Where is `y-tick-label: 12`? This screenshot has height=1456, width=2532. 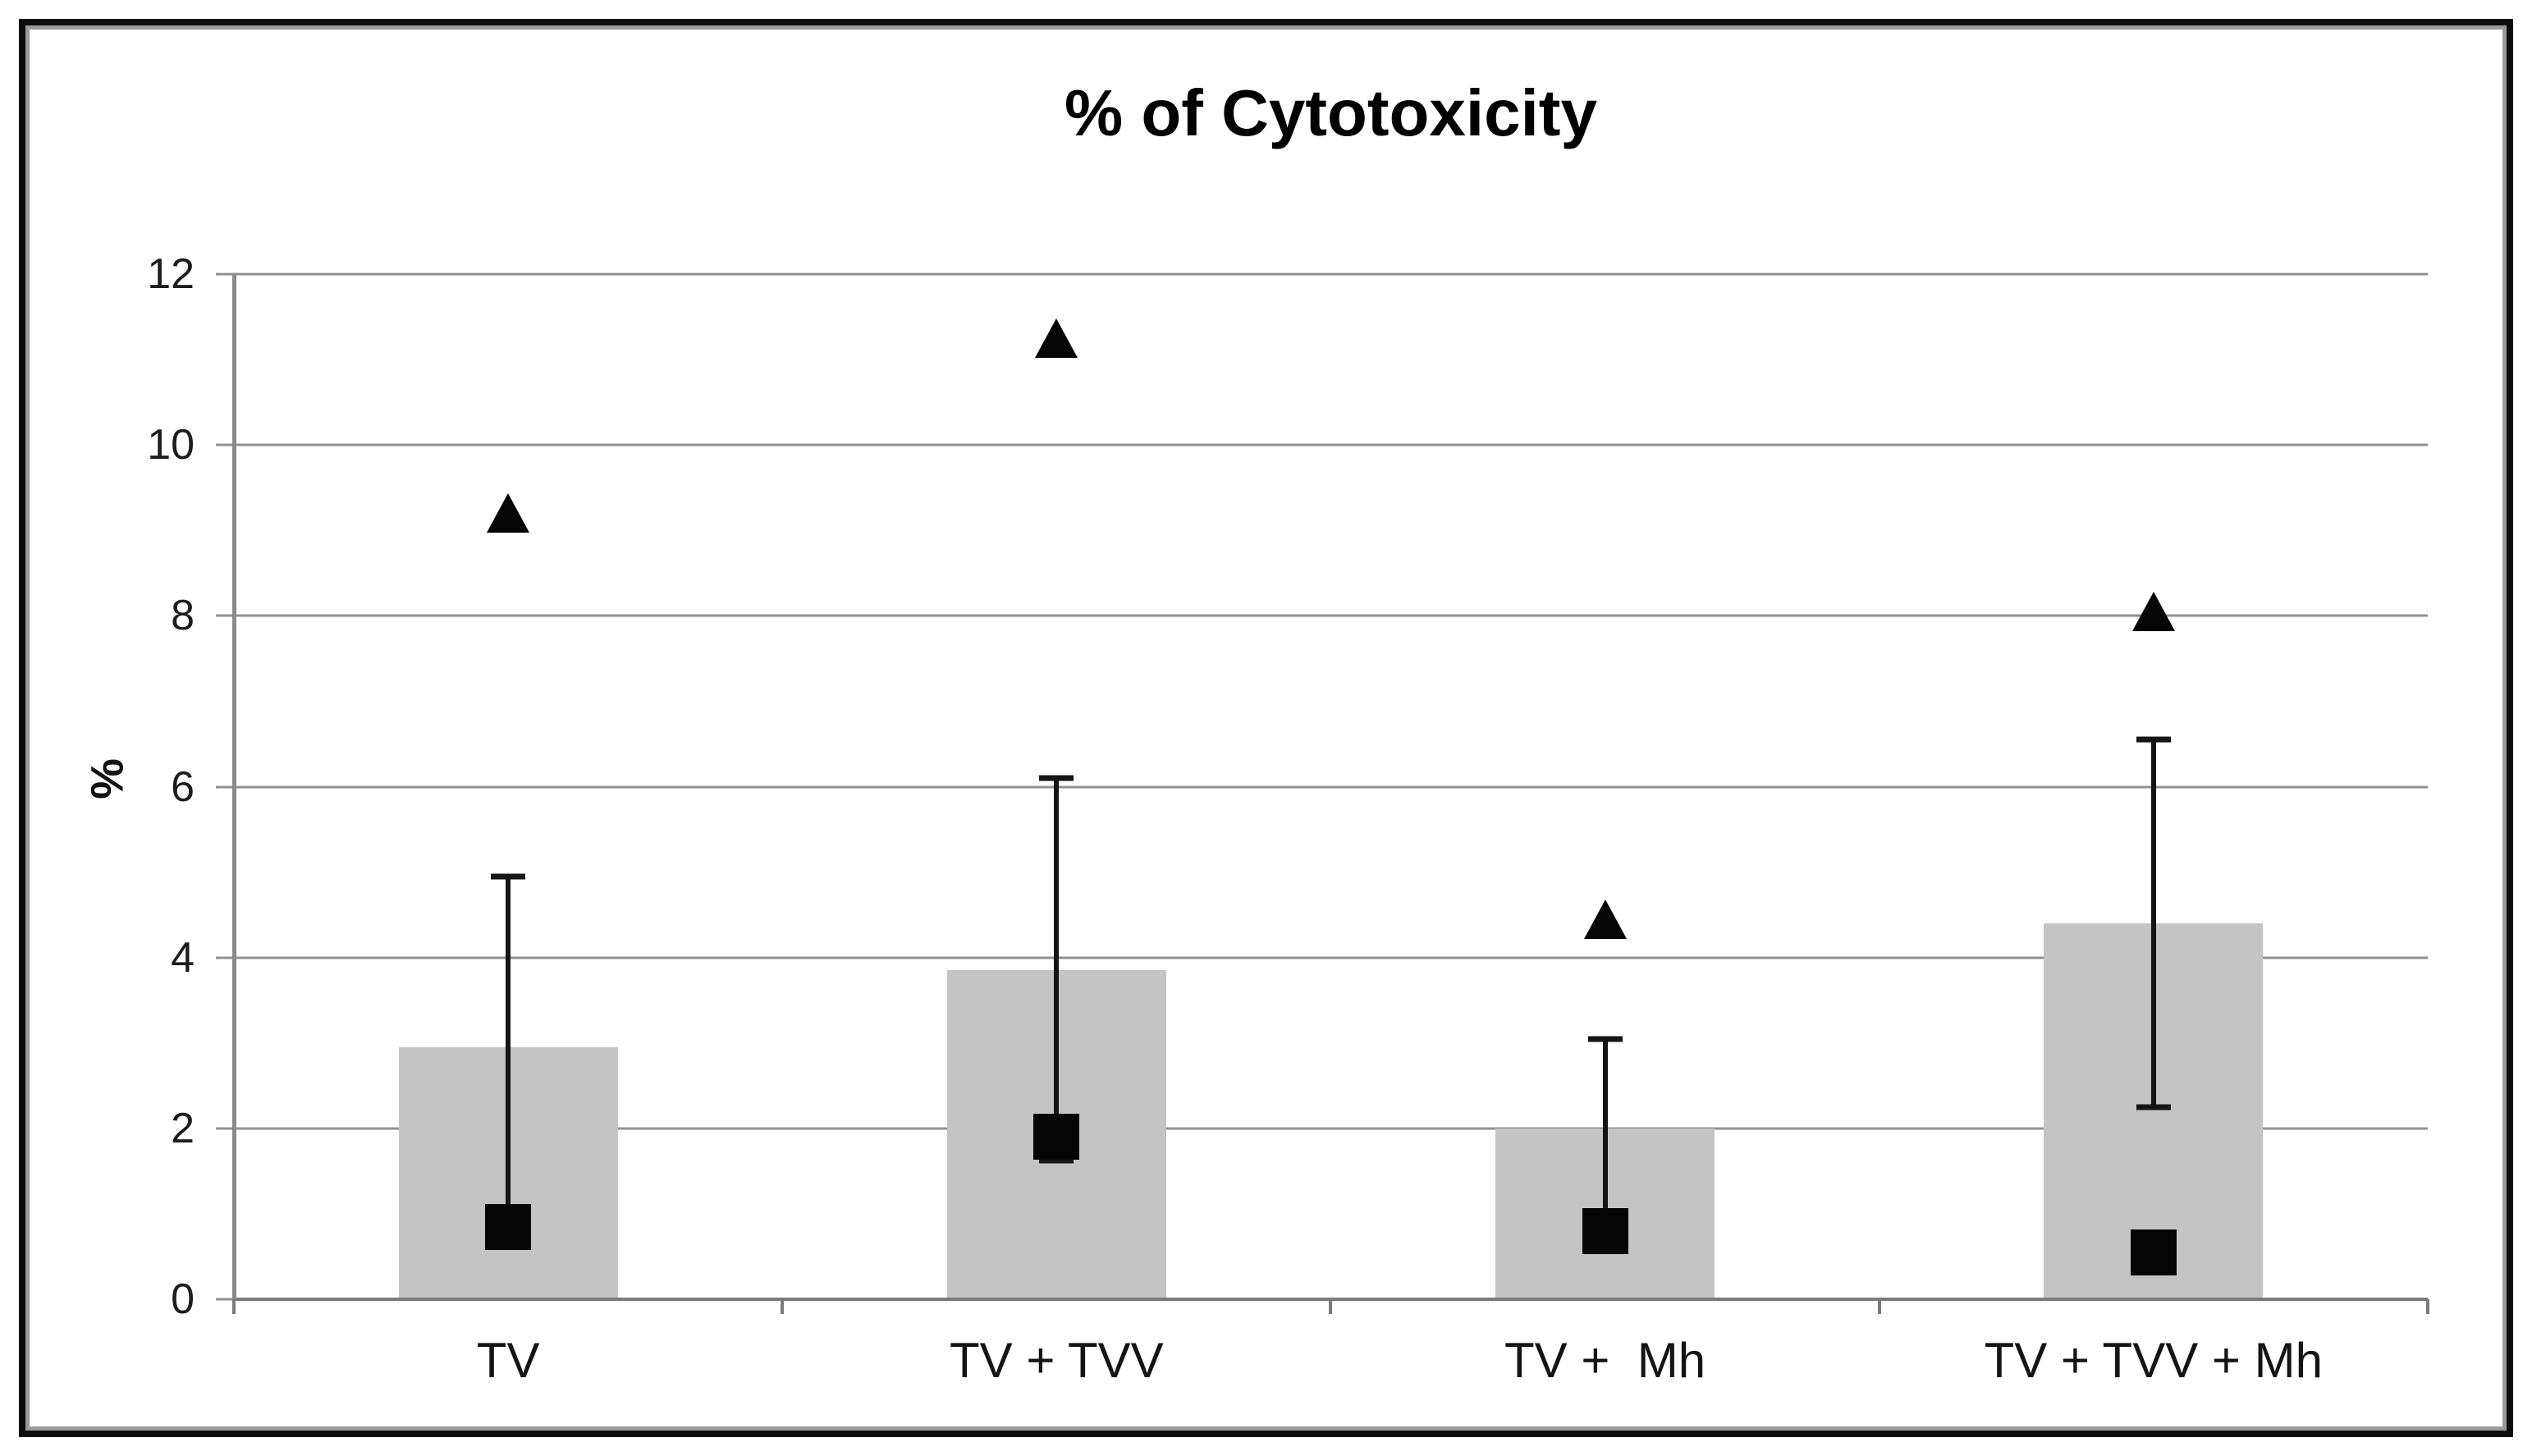 y-tick-label: 12 is located at coordinates (171, 274).